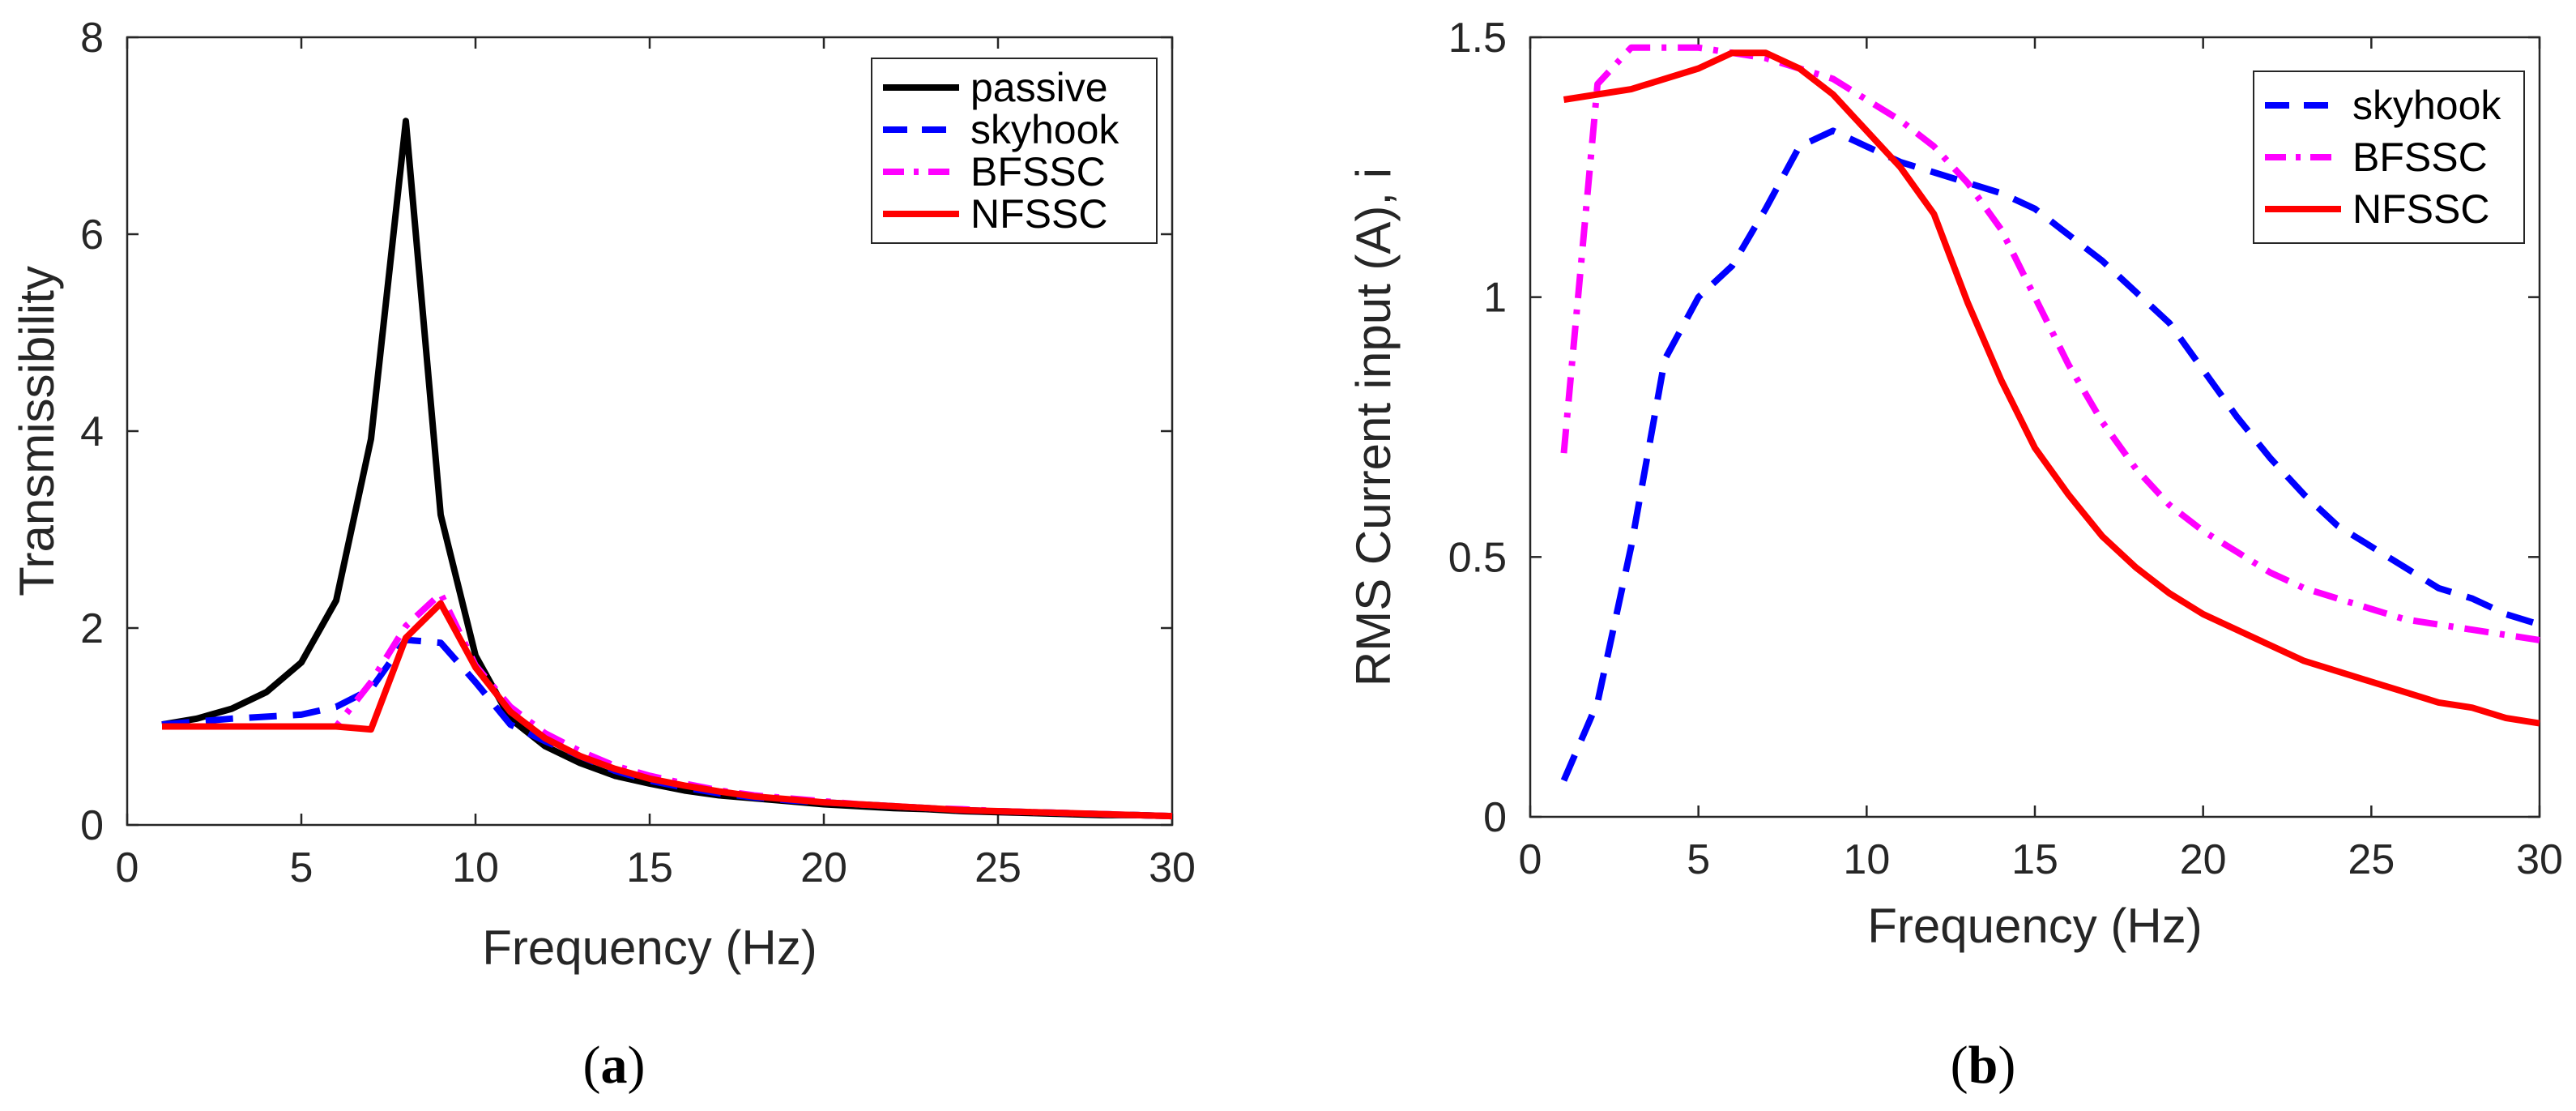 This screenshot has width=2576, height=1111. I want to click on caption-a: (a), so click(614, 1066).